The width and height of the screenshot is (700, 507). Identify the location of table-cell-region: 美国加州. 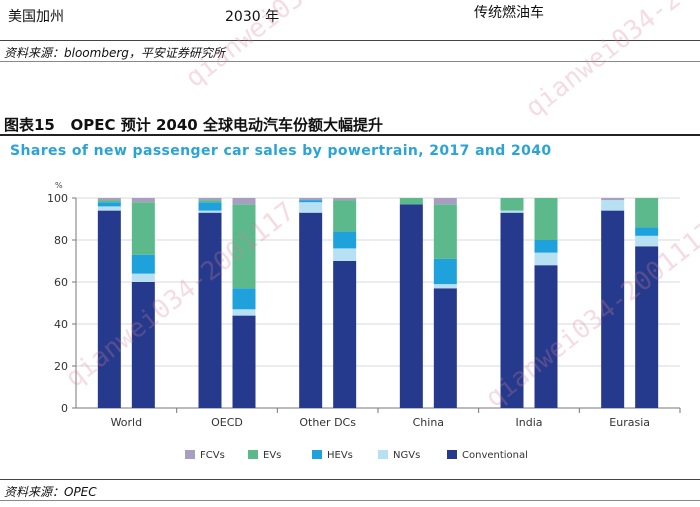
(36, 17).